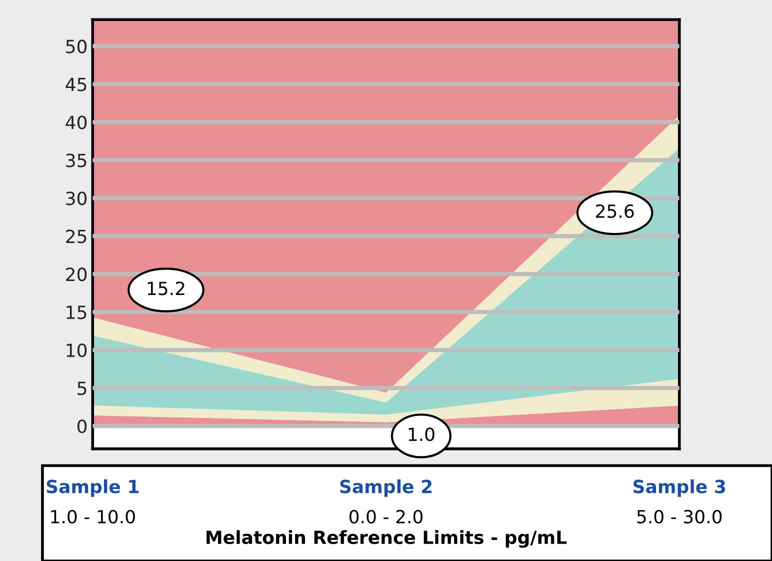 This screenshot has width=772, height=561. What do you see at coordinates (166, 289) in the screenshot?
I see `annotation: 15.2` at bounding box center [166, 289].